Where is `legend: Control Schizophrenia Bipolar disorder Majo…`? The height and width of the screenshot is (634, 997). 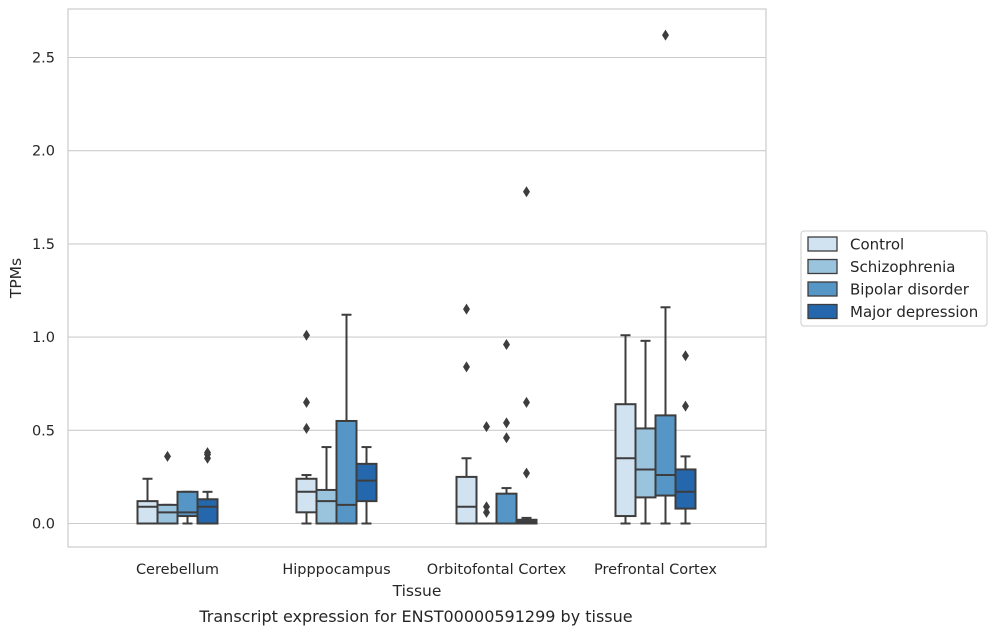
legend: Control Schizophrenia Bipolar disorder Majo… is located at coordinates (894, 278).